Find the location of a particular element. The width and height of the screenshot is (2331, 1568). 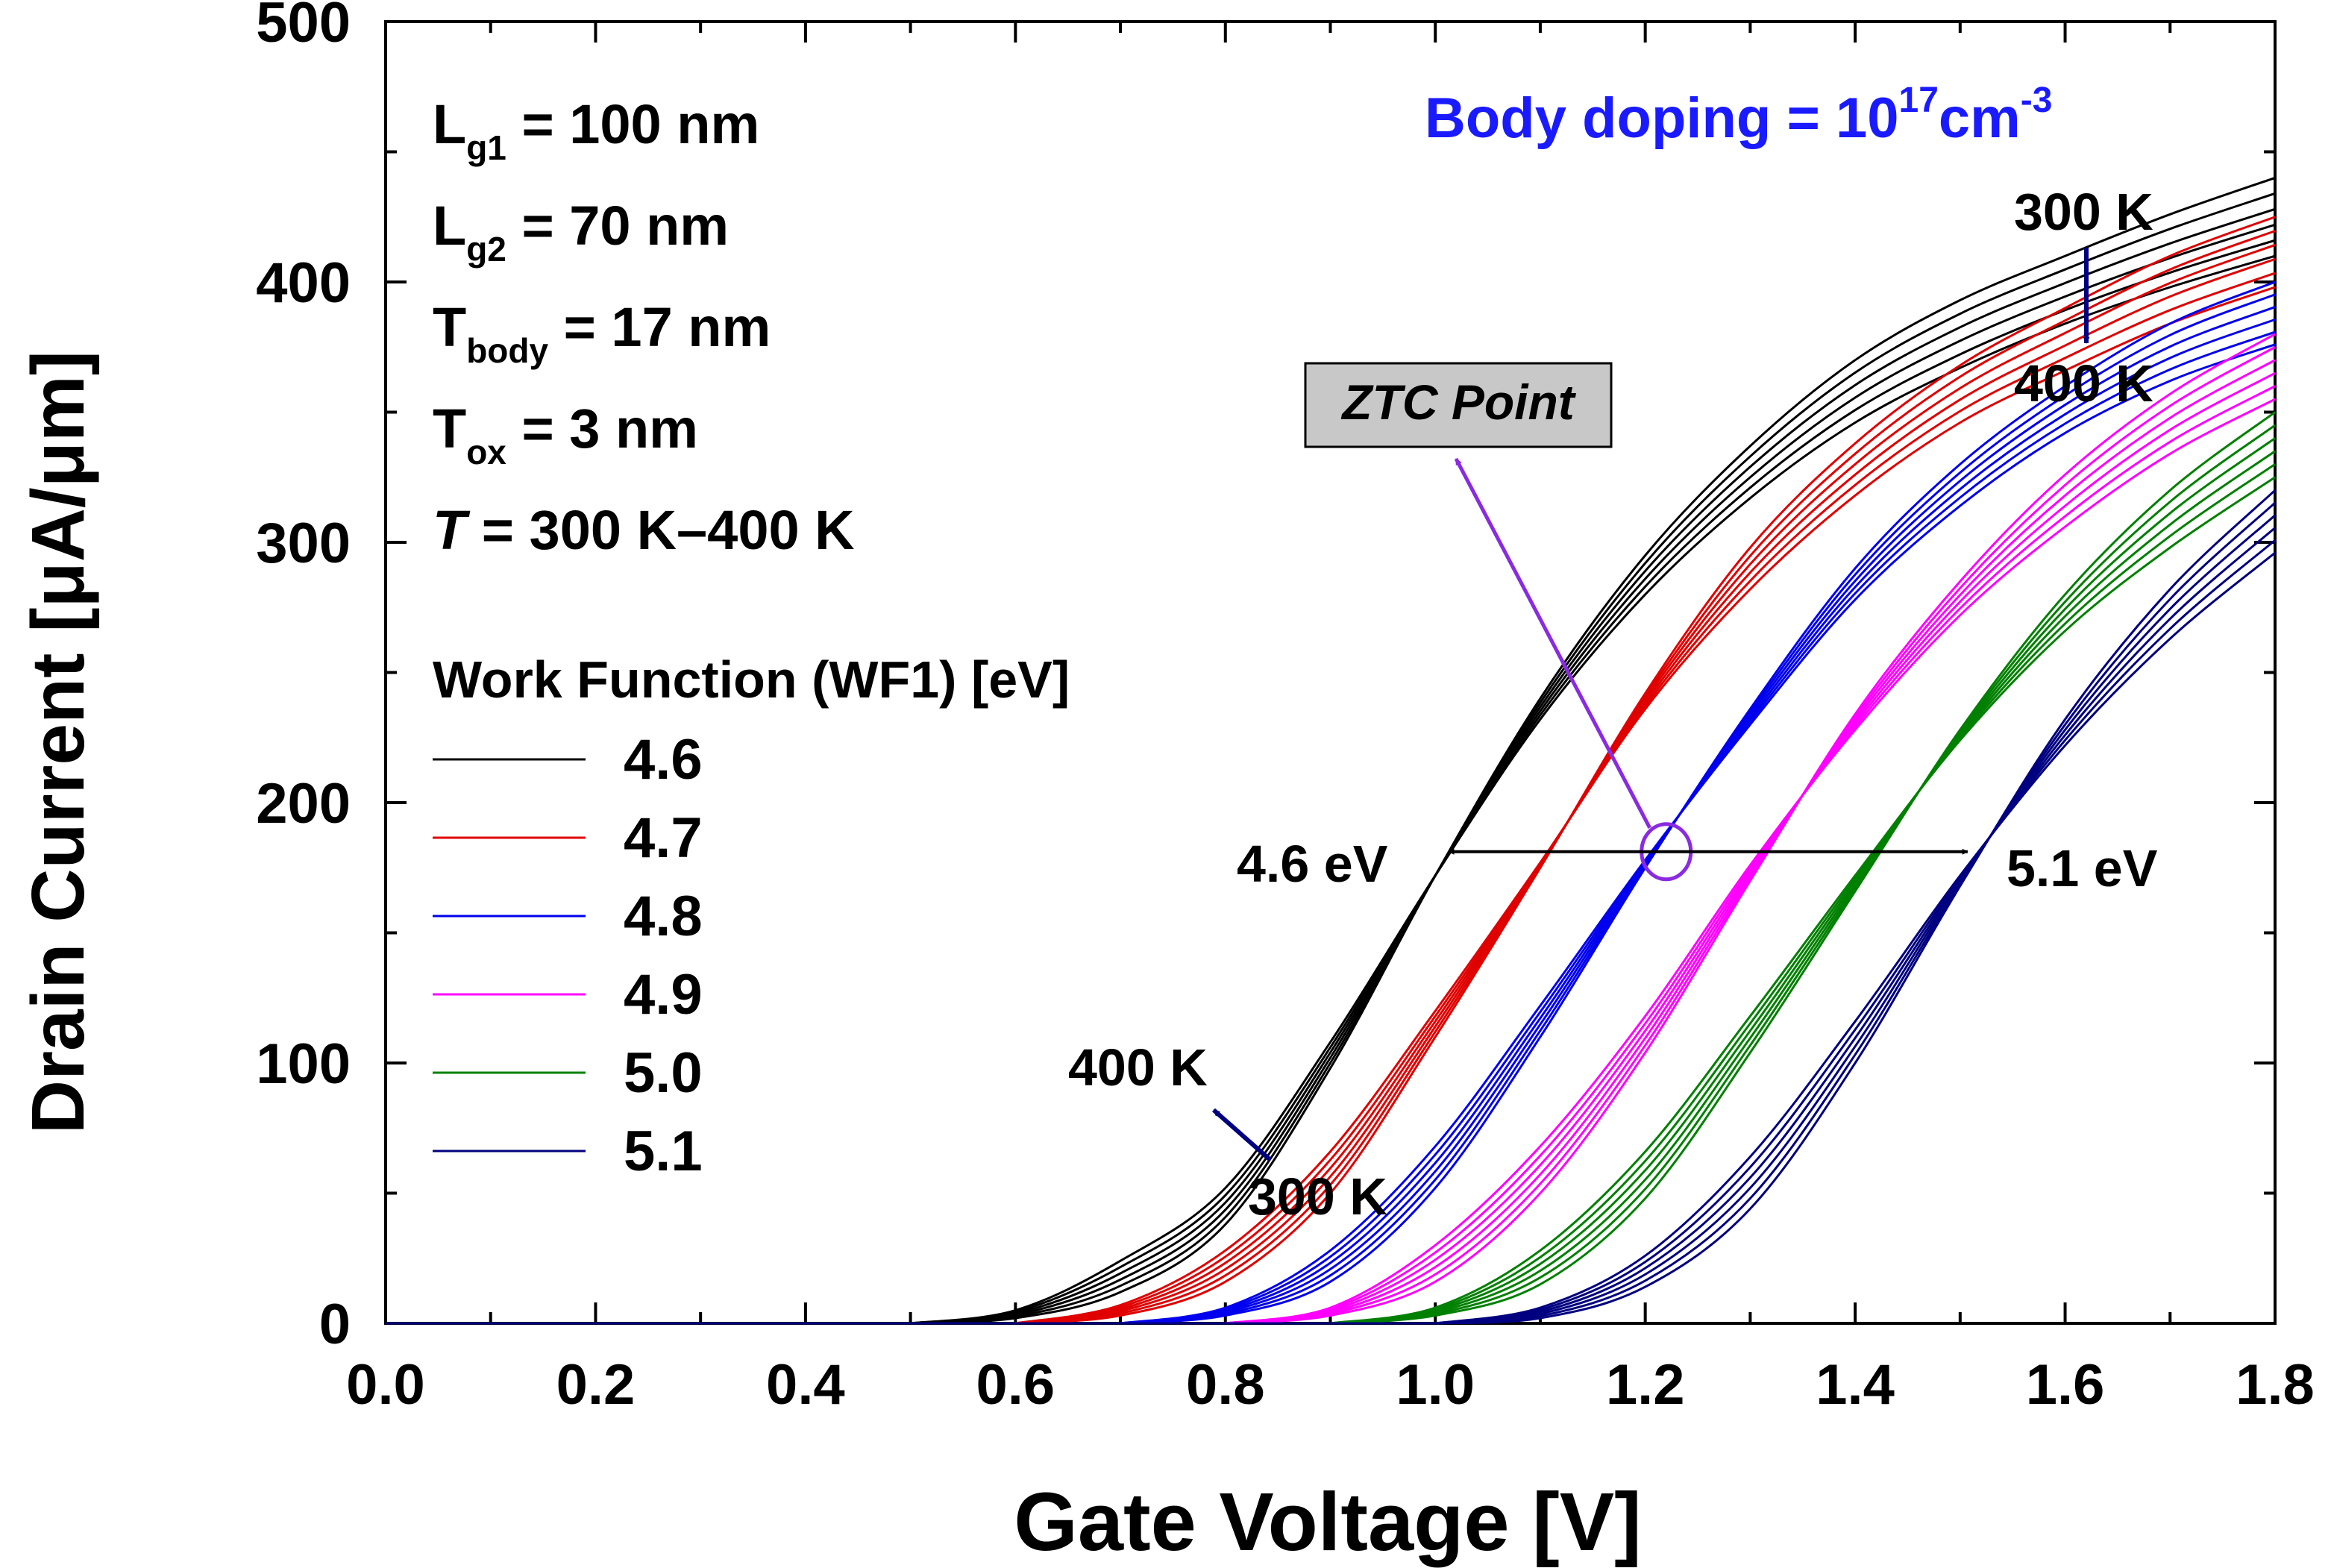

y-tick-label: 500 is located at coordinates (303, 27).